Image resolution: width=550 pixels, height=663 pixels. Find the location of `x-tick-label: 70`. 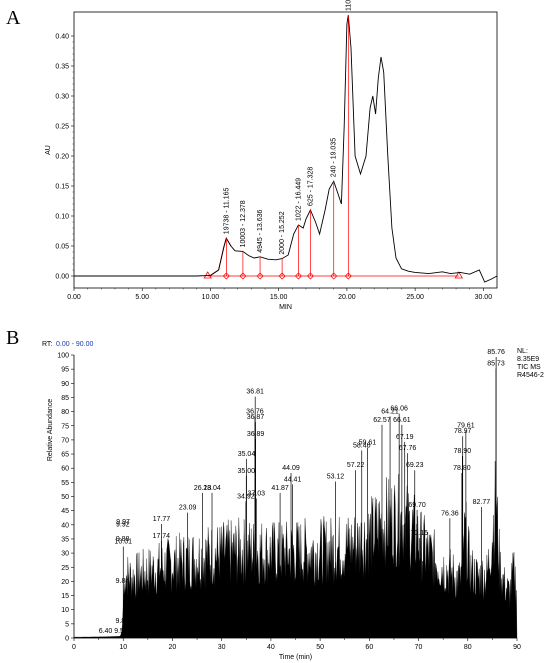

x-tick-label: 70 is located at coordinates (419, 647).